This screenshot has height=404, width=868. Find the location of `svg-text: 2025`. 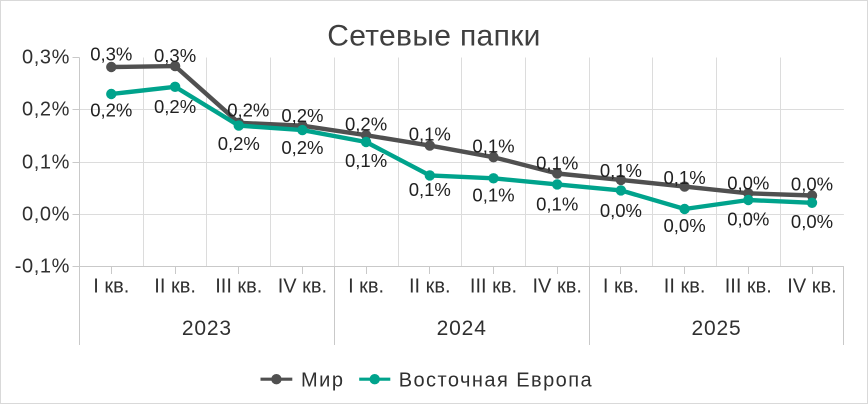

svg-text: 2025 is located at coordinates (716, 328).